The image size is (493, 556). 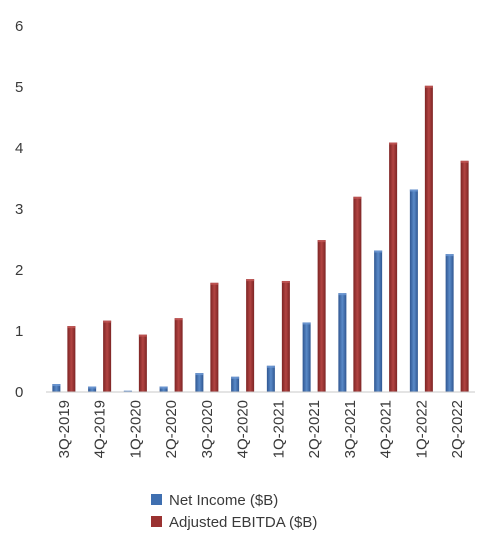 What do you see at coordinates (234, 511) in the screenshot?
I see `legend: Net Income ($B) Adjusted EBITDA ($B)` at bounding box center [234, 511].